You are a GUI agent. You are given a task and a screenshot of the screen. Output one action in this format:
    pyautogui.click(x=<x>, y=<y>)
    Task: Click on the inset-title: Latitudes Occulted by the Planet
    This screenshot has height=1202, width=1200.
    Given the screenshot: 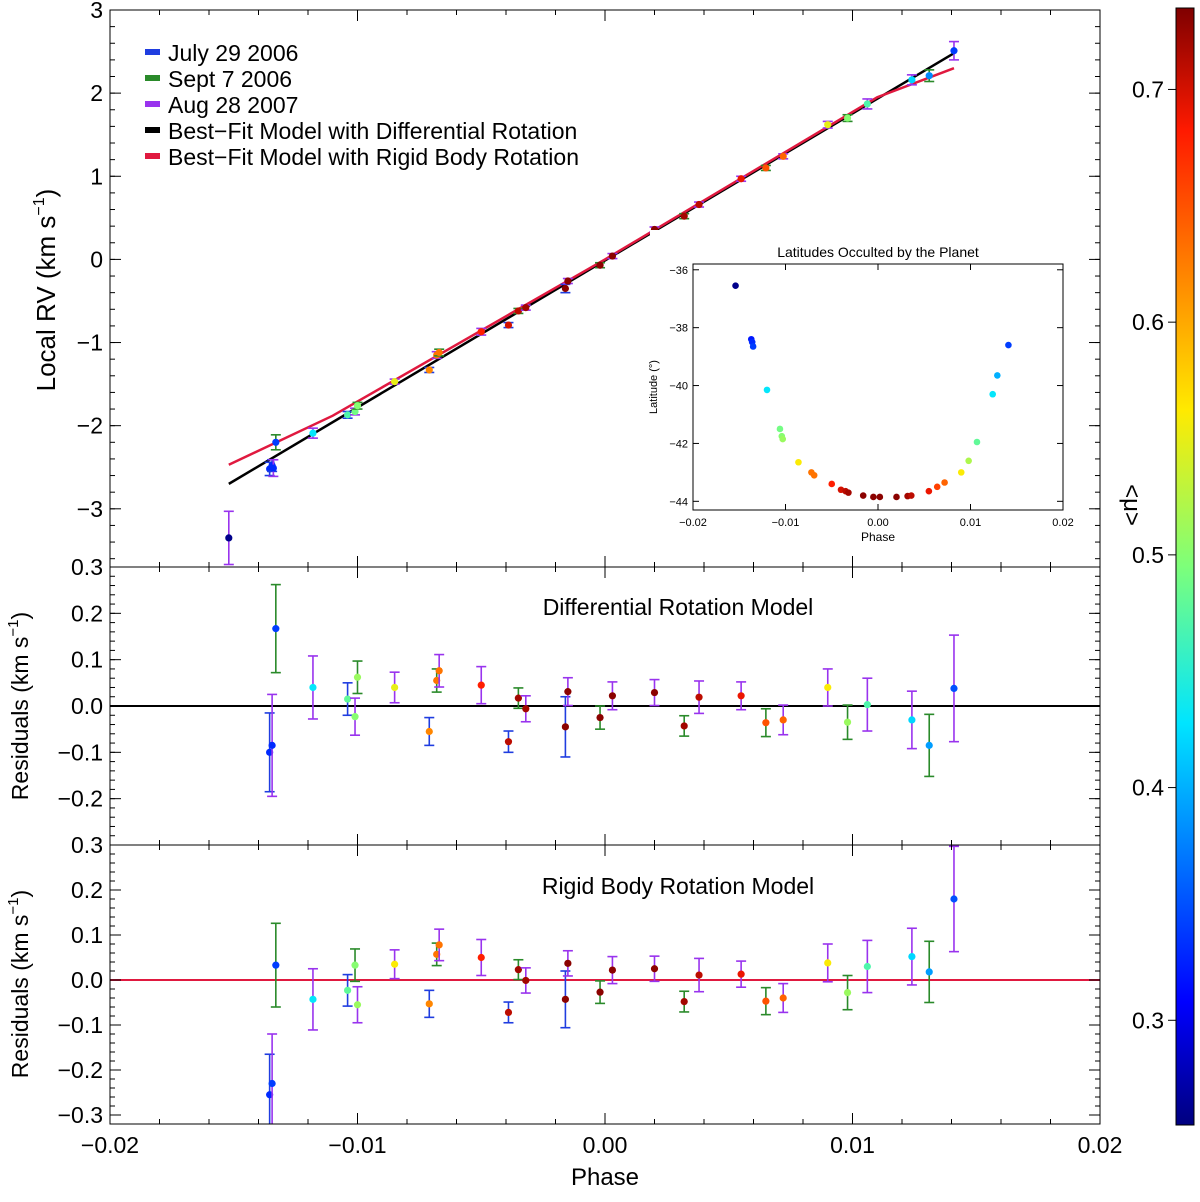 What is the action you would take?
    pyautogui.click(x=878, y=252)
    